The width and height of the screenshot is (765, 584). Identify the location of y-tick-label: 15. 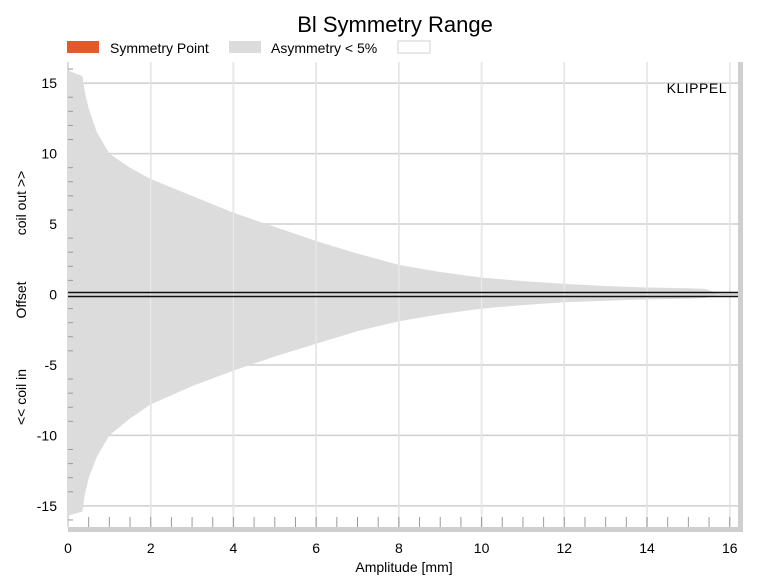
(49, 83).